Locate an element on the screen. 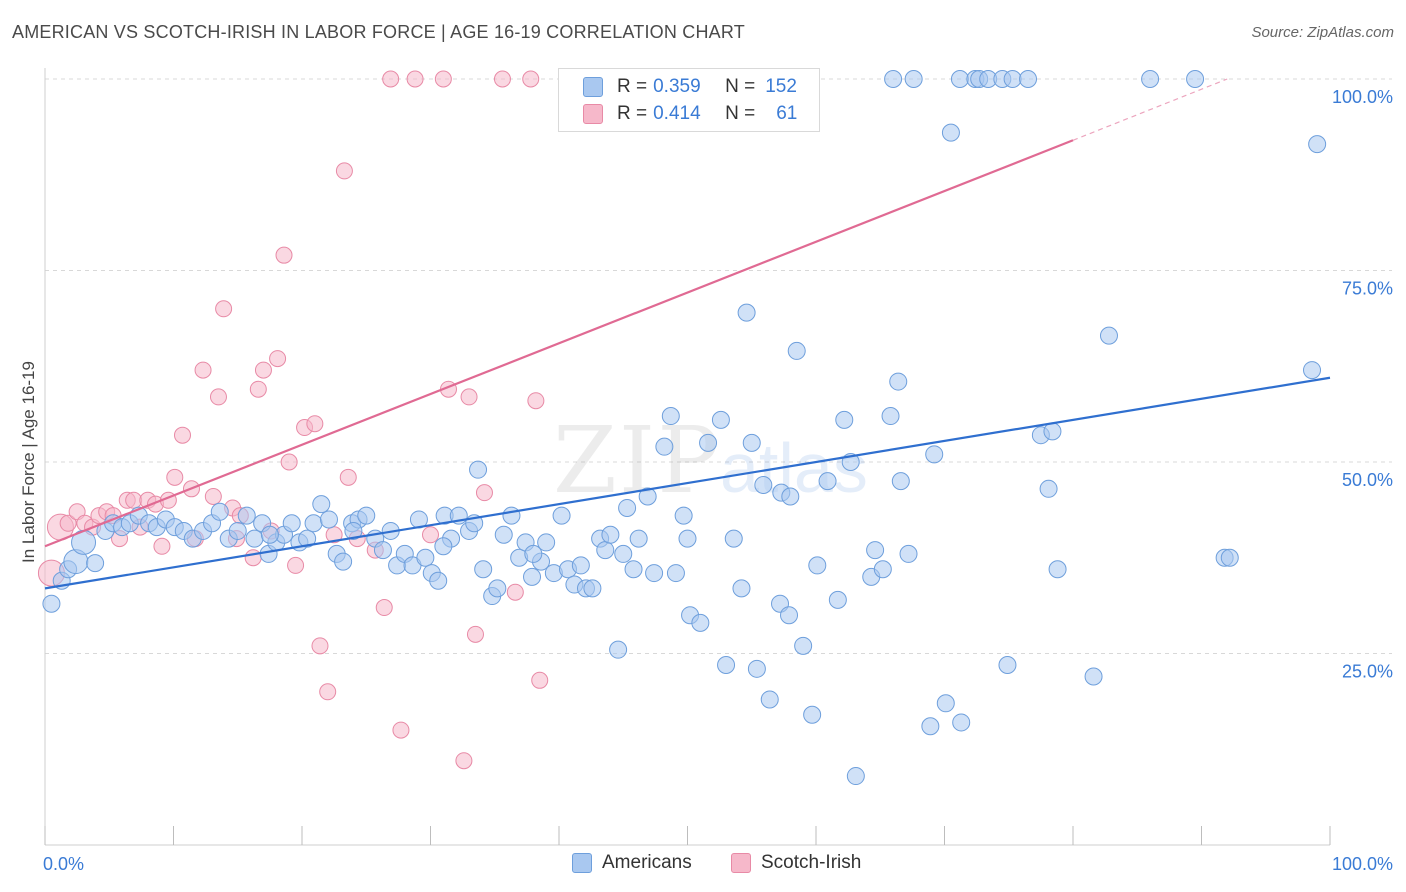  legend-label-scotch-irish: Scotch-Irish is located at coordinates (811, 862).